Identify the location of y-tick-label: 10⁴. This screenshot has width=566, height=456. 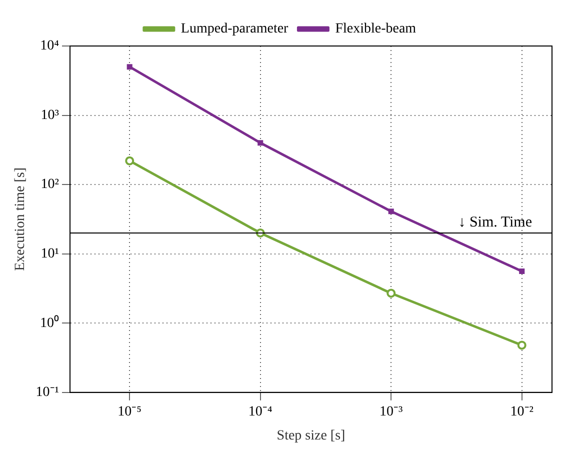
(50, 46).